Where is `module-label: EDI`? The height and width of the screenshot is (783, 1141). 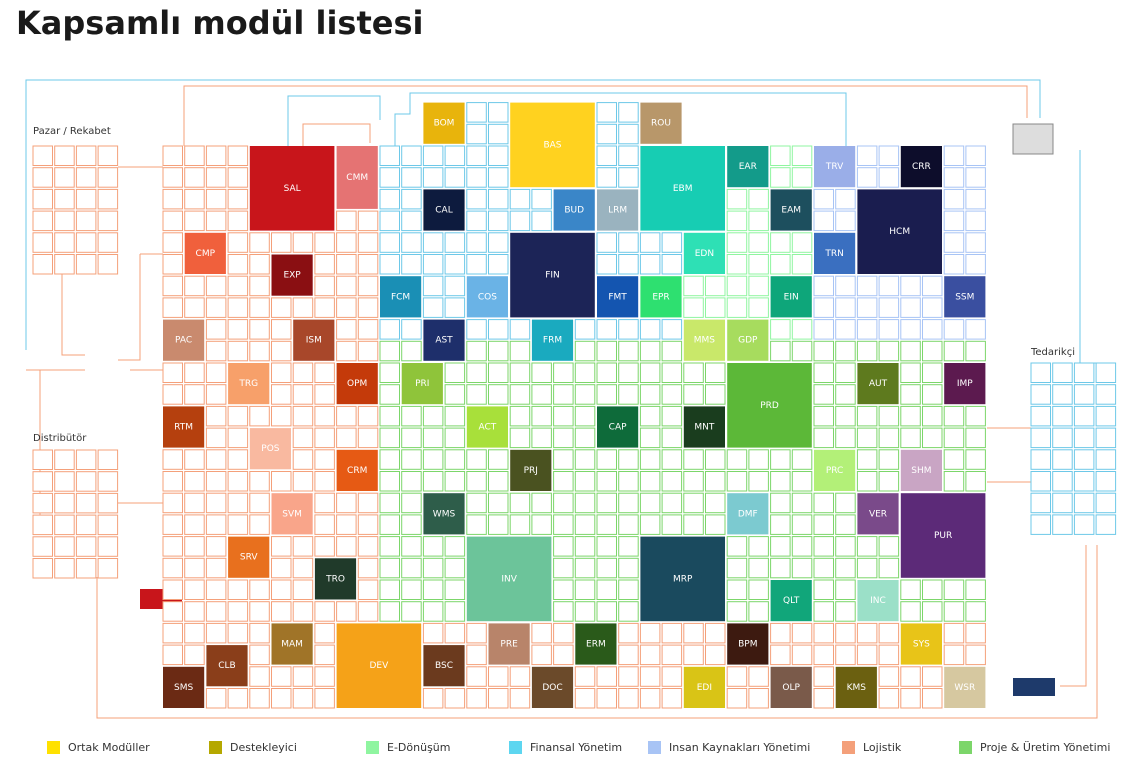
module-label: EDI is located at coordinates (704, 688).